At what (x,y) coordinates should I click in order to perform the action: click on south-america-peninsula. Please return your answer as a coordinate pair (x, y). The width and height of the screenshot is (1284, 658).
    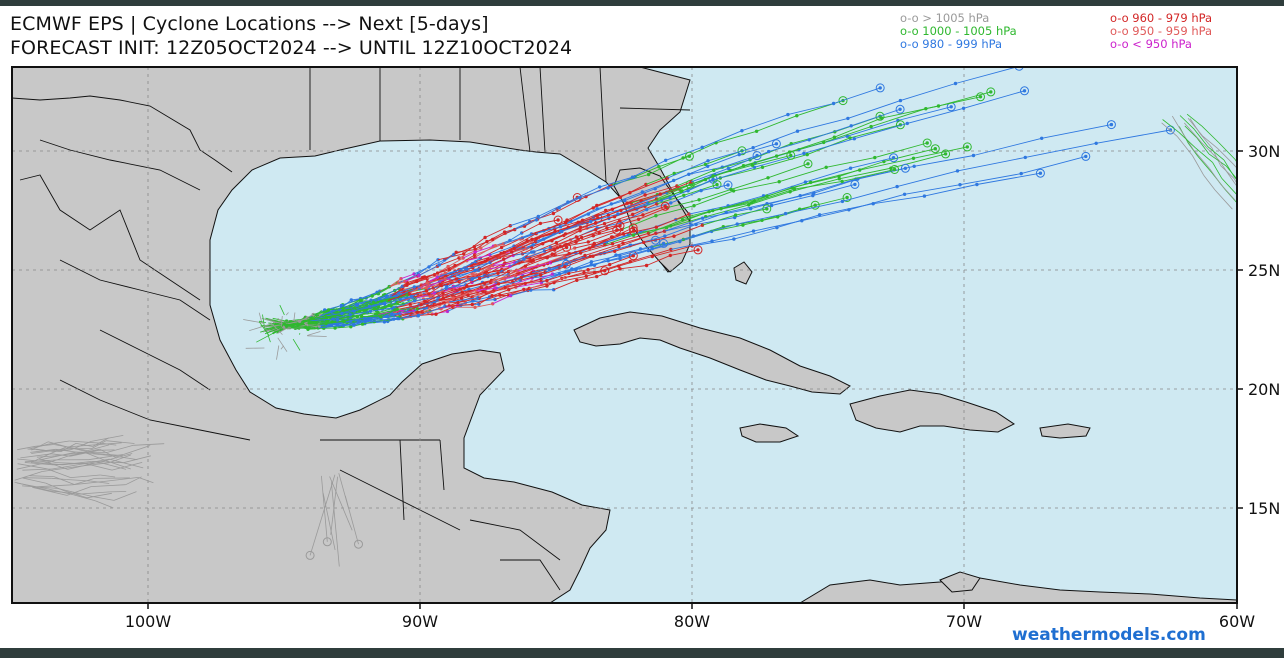
    Looking at the image, I should click on (960, 582).